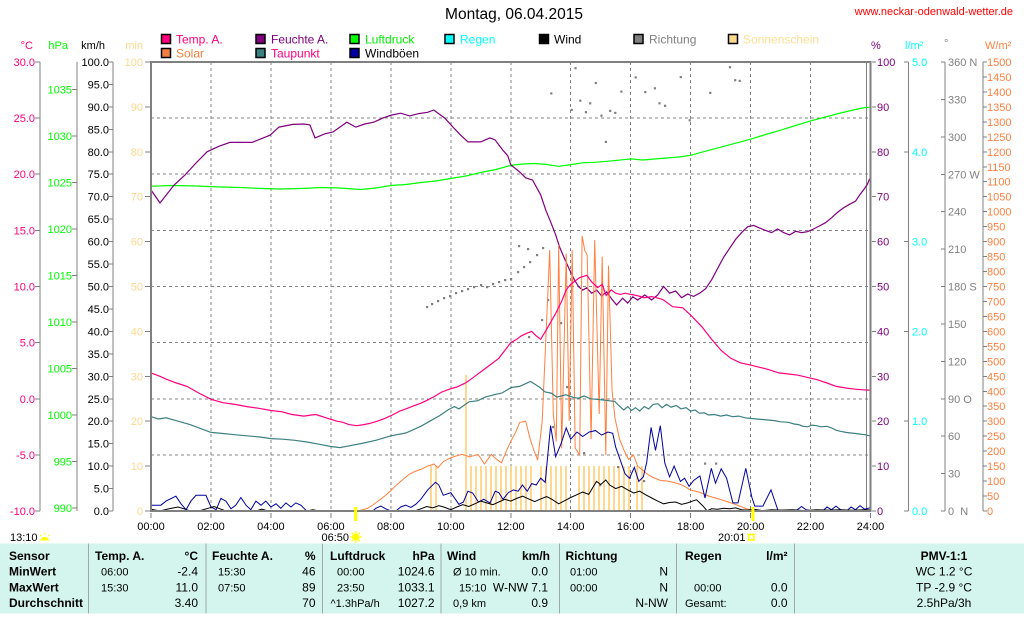 This screenshot has width=1024, height=620. I want to click on svg-text: 90, so click(137, 108).